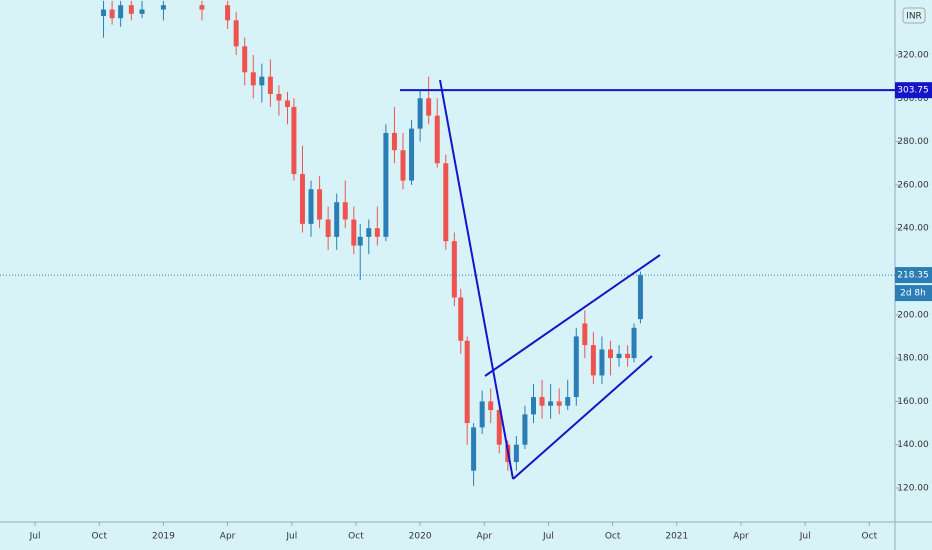  I want to click on horizontal-line-label: 303.75, so click(913, 91).